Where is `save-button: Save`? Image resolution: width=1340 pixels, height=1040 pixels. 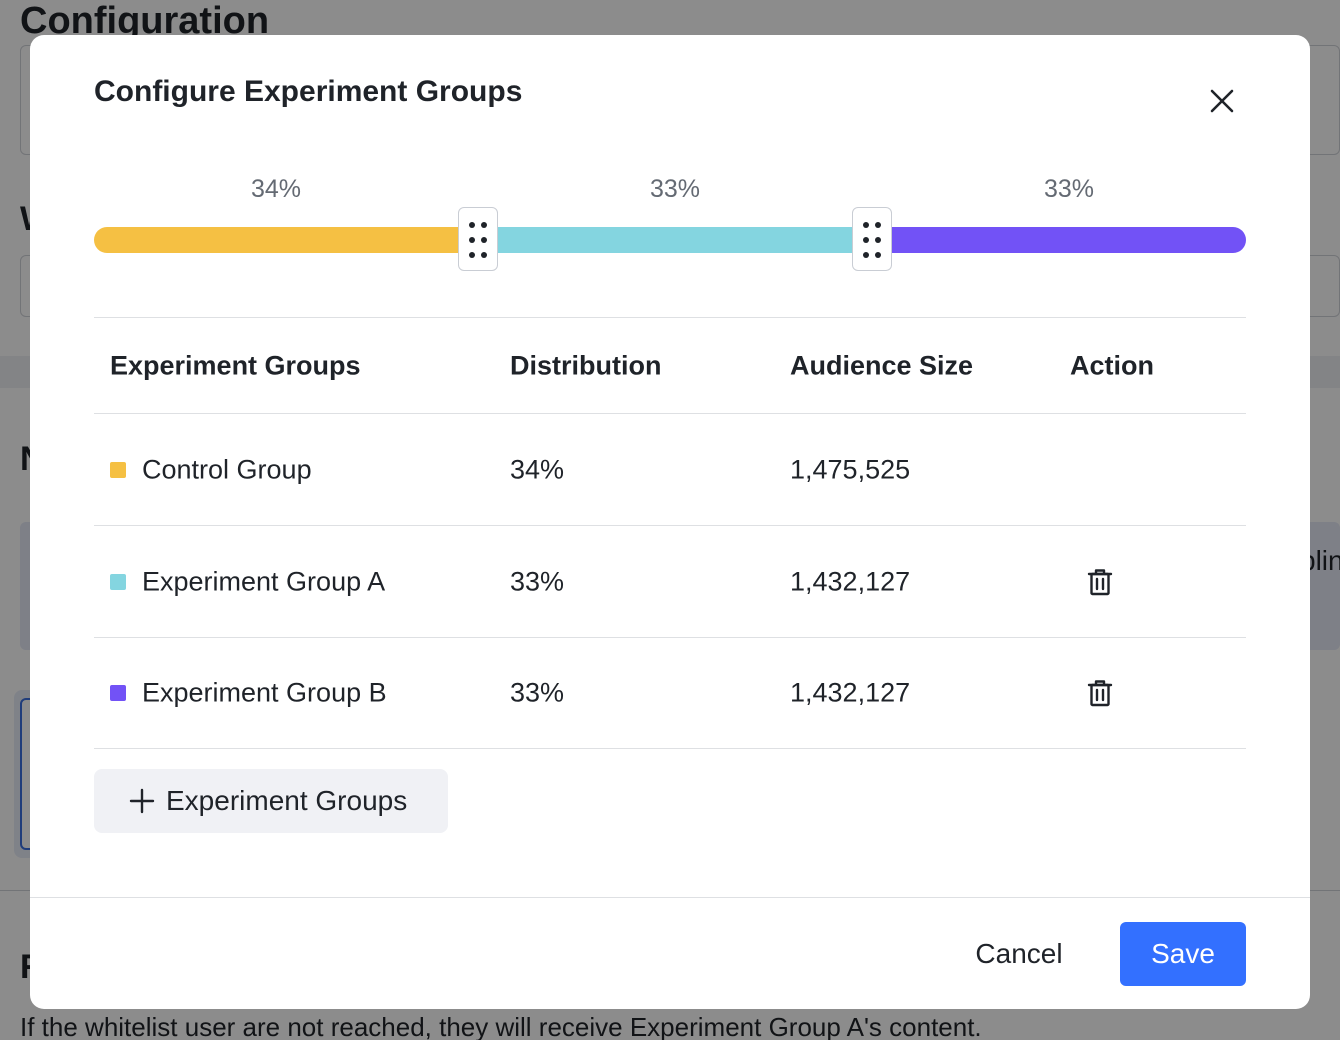 save-button: Save is located at coordinates (1183, 954).